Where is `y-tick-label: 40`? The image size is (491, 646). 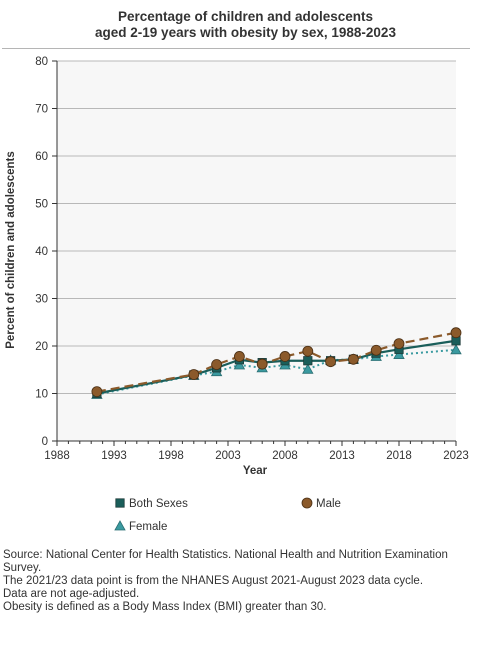 y-tick-label: 40 is located at coordinates (41, 252).